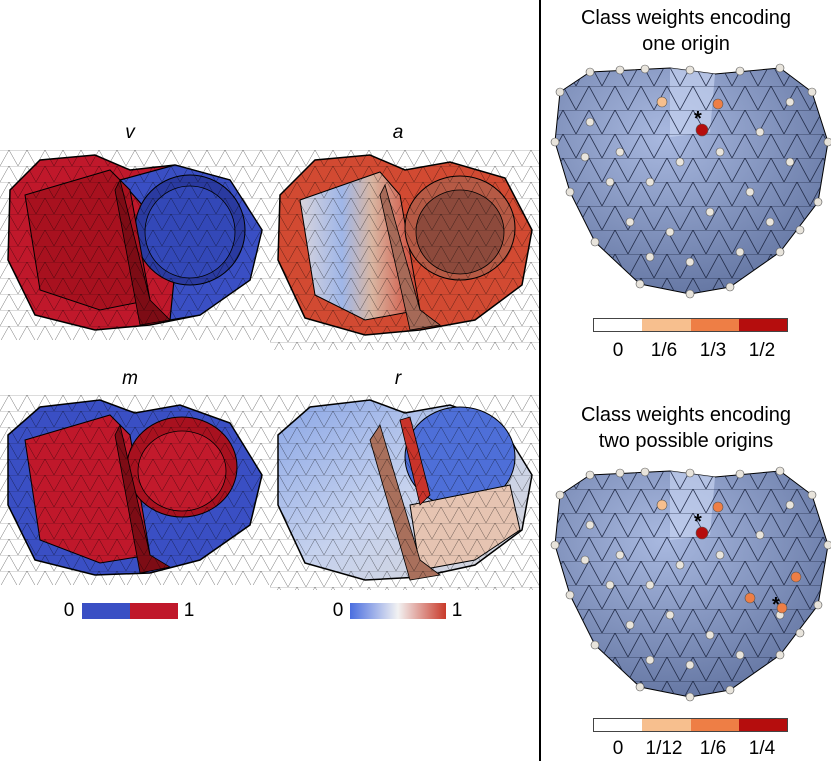 The height and width of the screenshot is (761, 831). I want to click on binary-colorbar-low-segment, so click(106, 611).